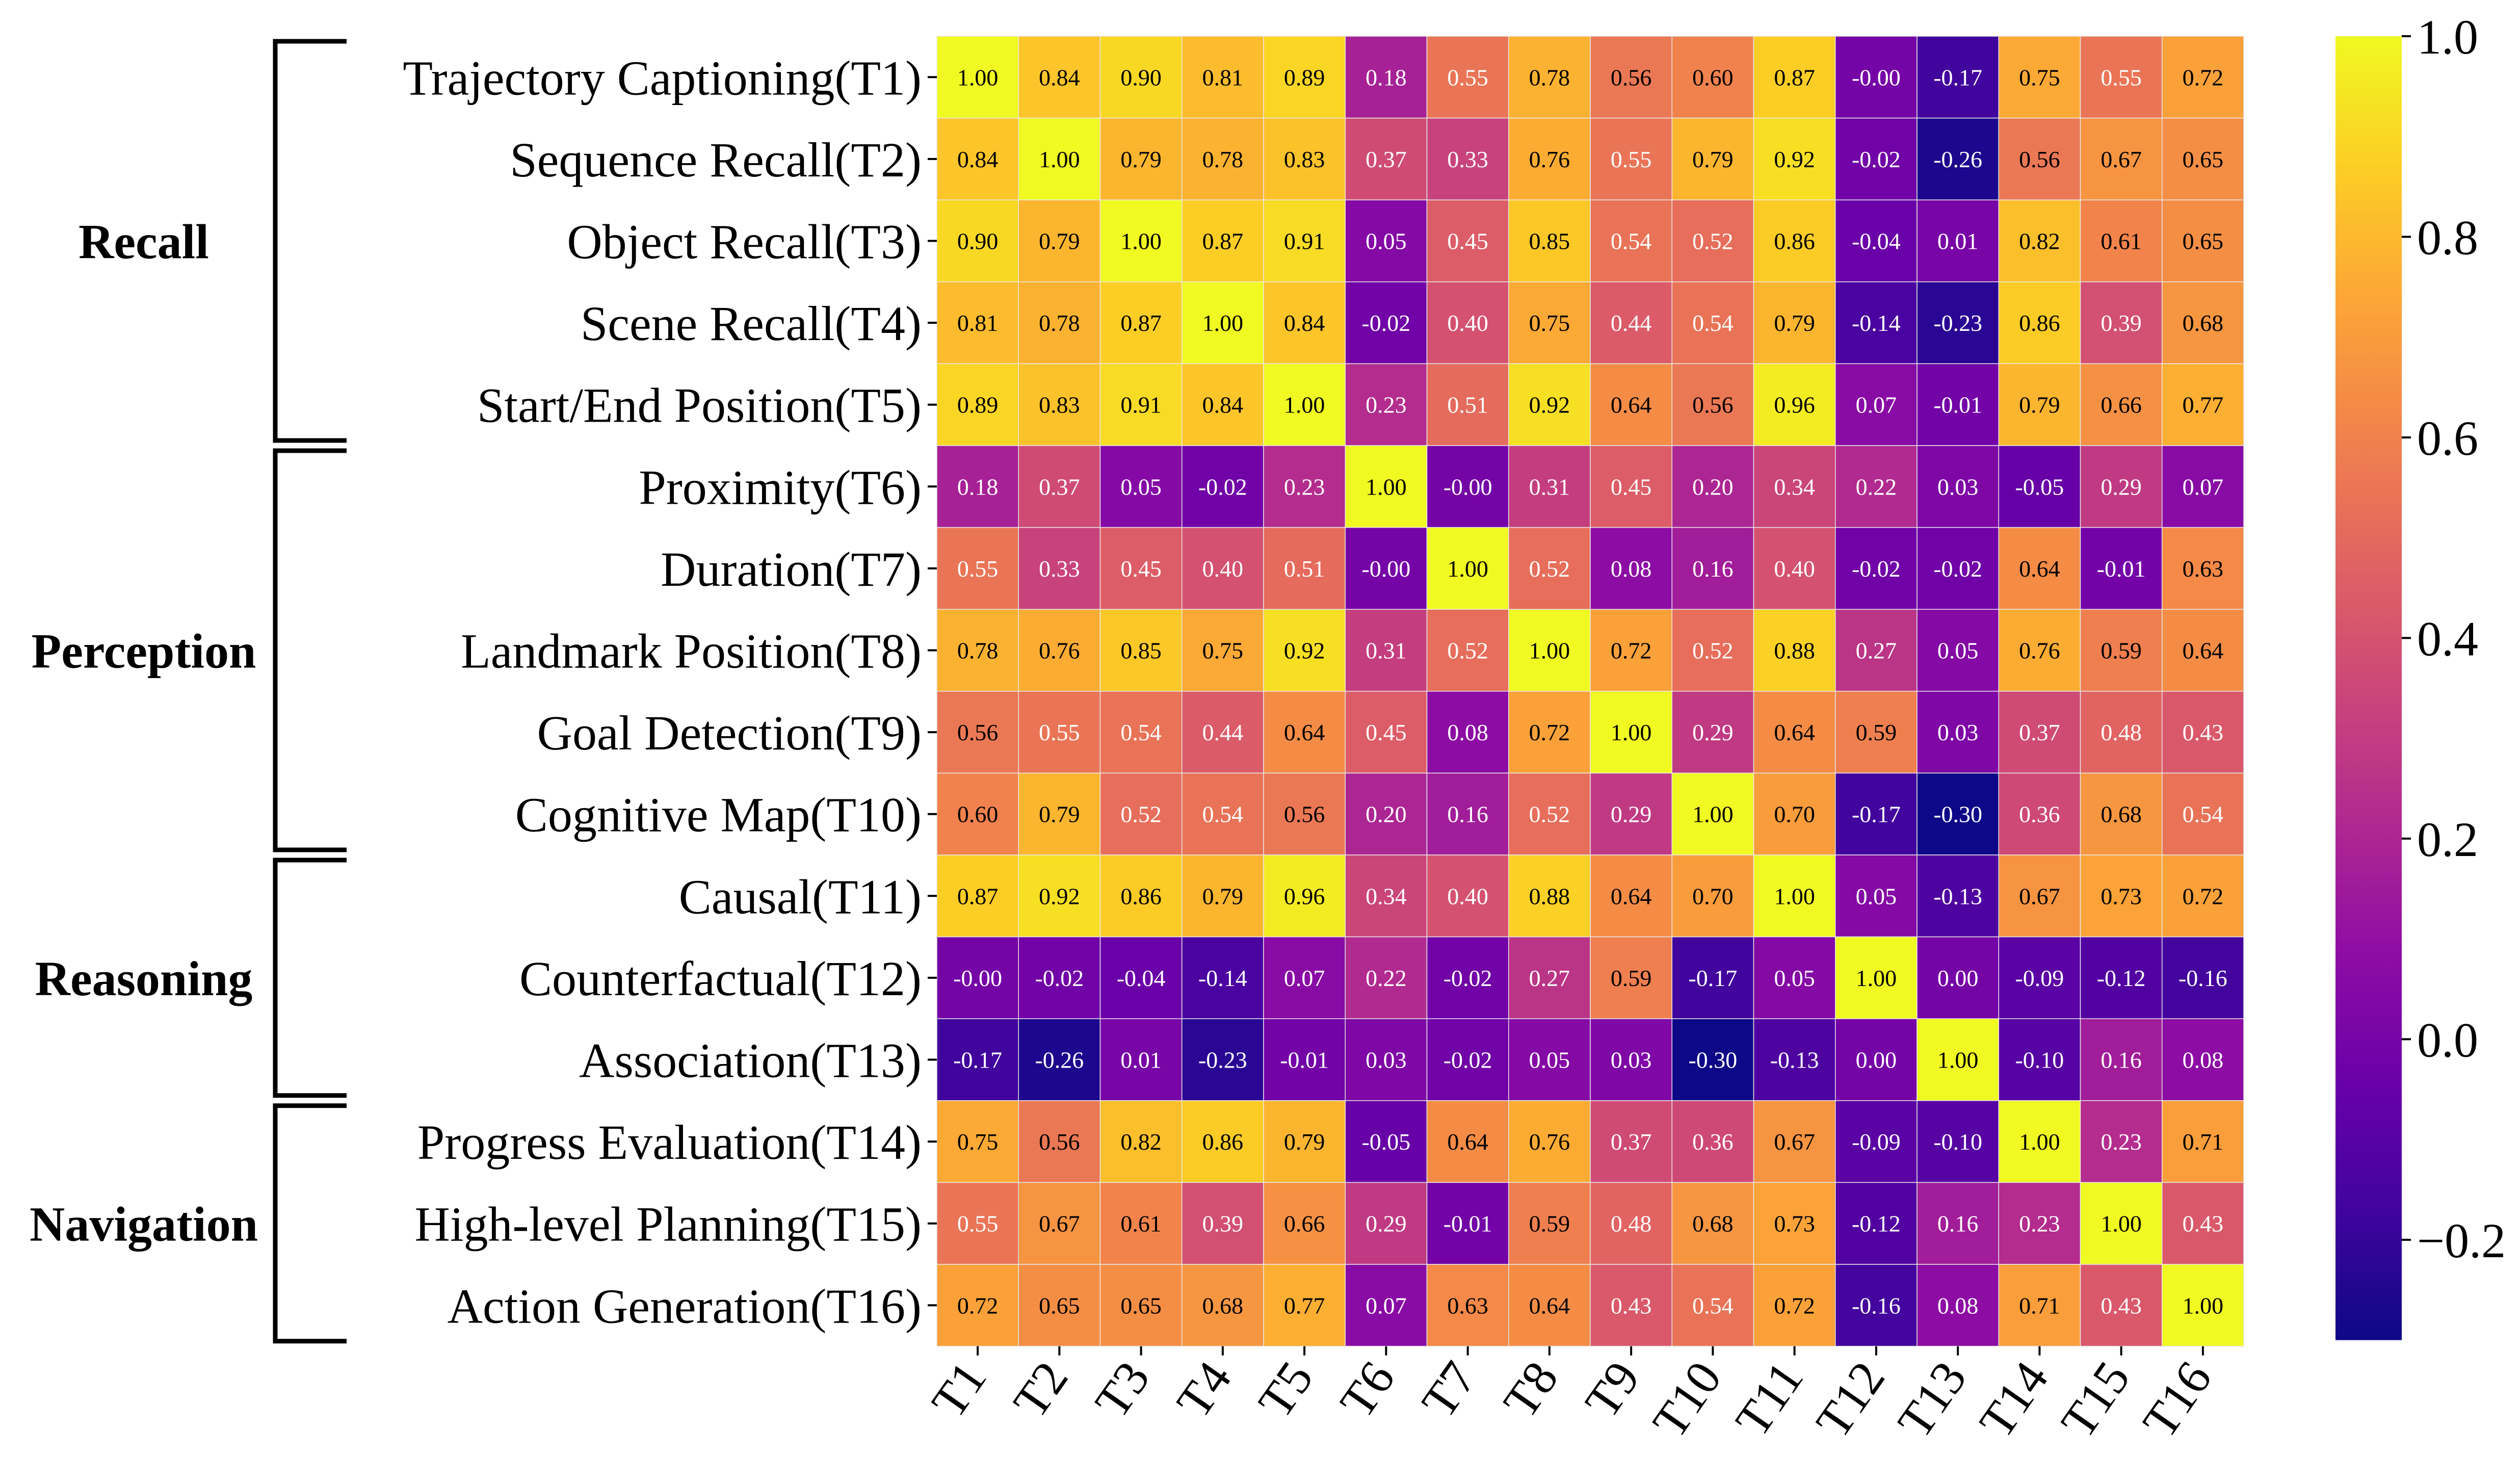 Image resolution: width=2520 pixels, height=1479 pixels. Describe the element at coordinates (2039, 1224) in the screenshot. I see `cell-value-label: 0.23` at that location.